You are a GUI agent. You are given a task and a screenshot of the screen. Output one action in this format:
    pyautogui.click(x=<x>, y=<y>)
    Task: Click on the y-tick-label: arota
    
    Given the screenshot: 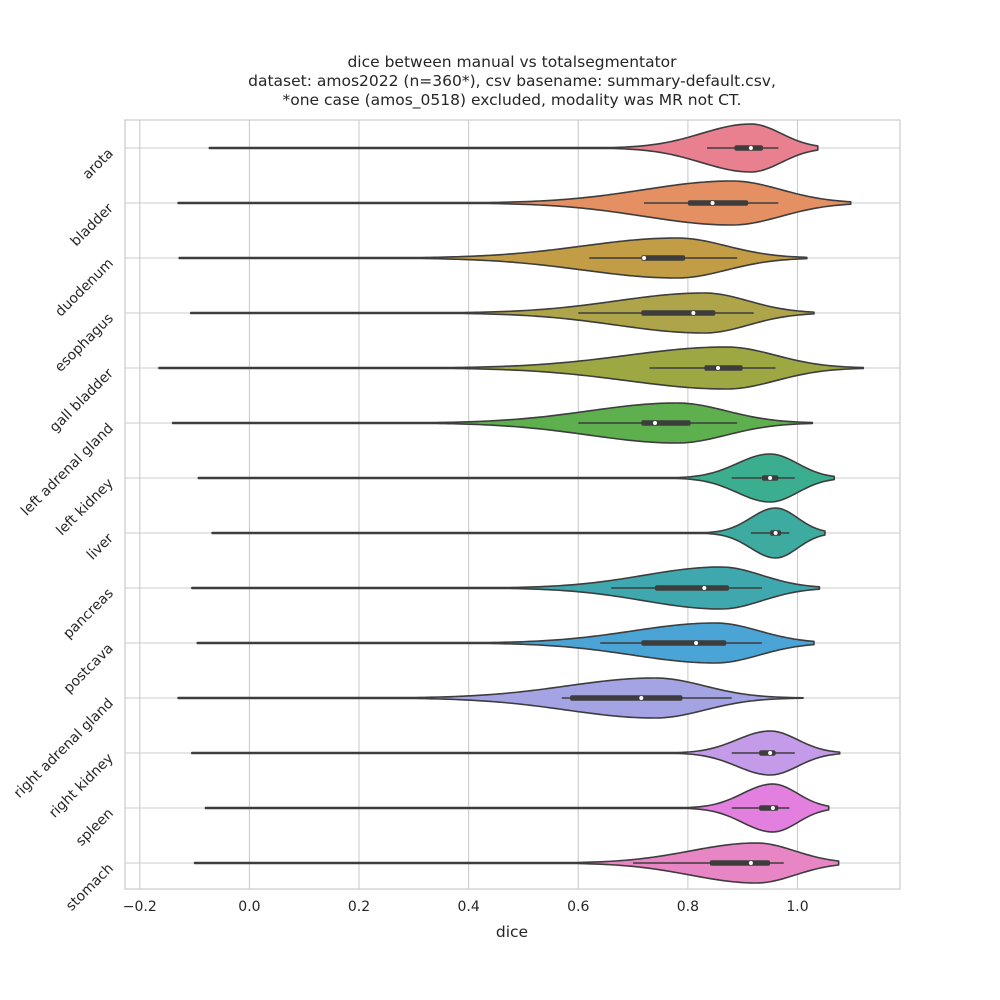 What is the action you would take?
    pyautogui.click(x=98, y=164)
    